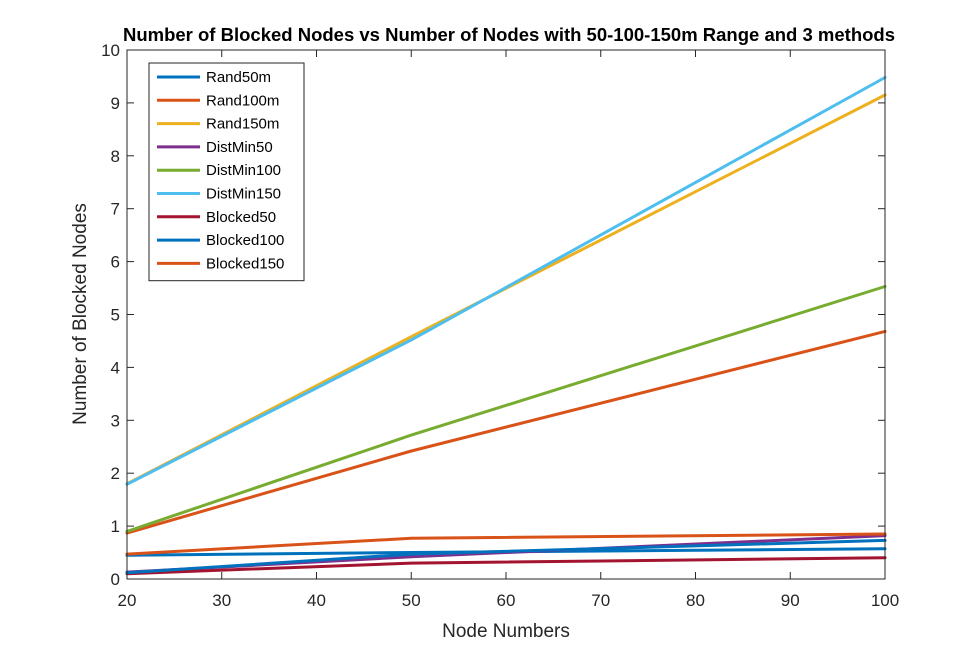 This screenshot has height=651, width=979. I want to click on y-tick-label: 4, so click(115, 367).